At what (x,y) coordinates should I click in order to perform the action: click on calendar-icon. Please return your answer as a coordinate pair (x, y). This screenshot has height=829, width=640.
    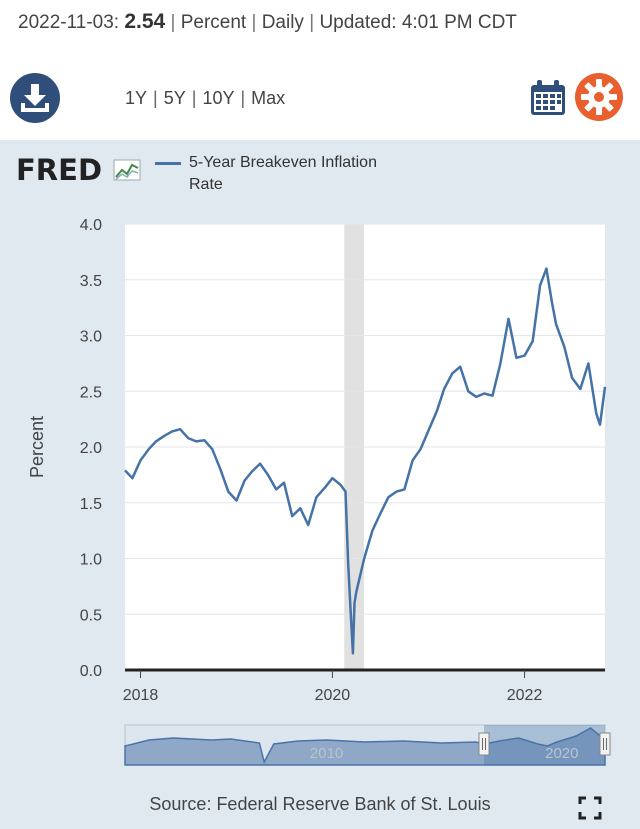
    Looking at the image, I should click on (548, 97).